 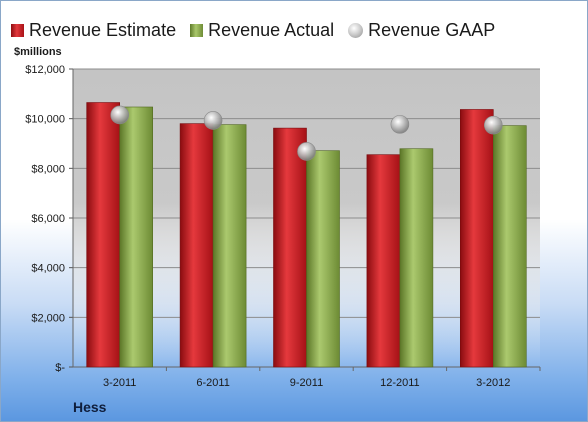 What do you see at coordinates (119, 383) in the screenshot?
I see `x-tick-label: 3-2011` at bounding box center [119, 383].